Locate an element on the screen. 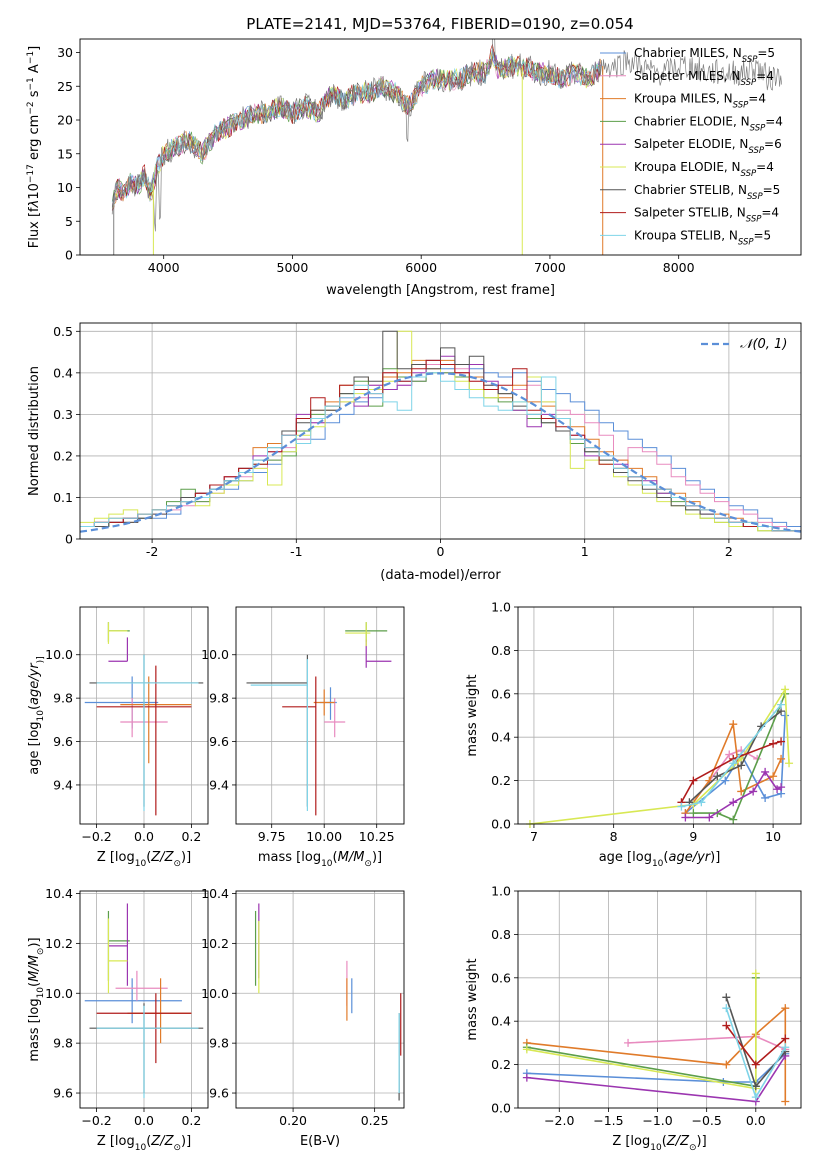  mass-vs-Z-xlabel-part: ⊙ is located at coordinates (177, 1148).